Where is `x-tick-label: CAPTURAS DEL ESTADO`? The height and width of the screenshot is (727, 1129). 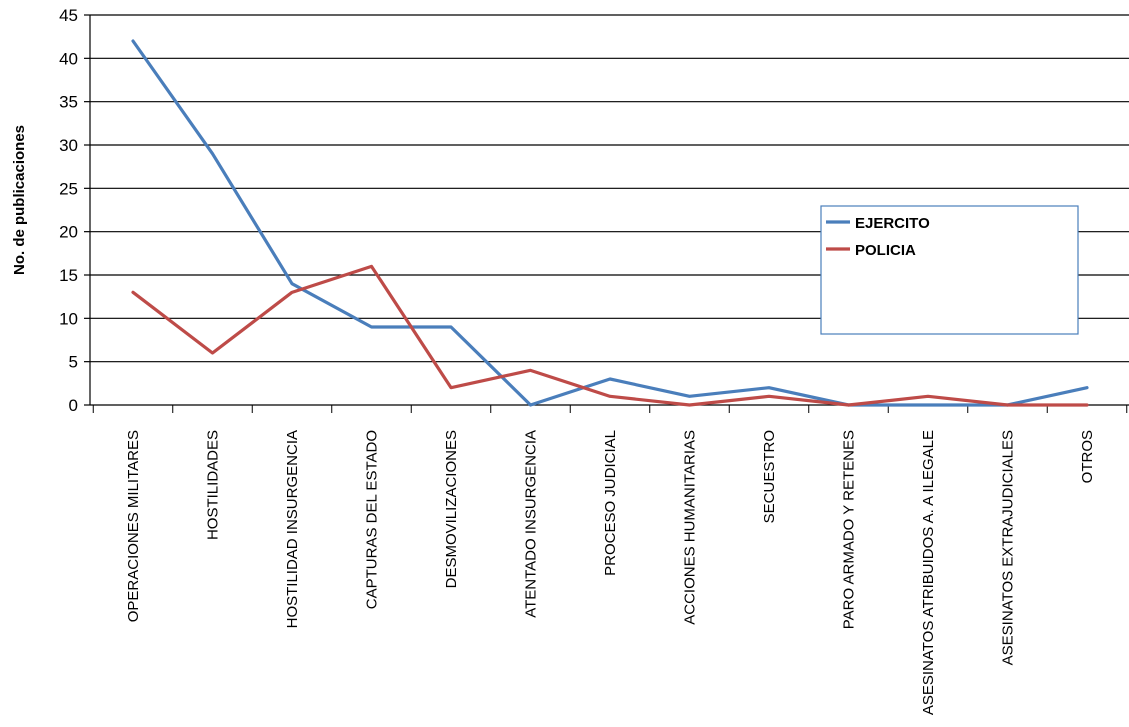
x-tick-label: CAPTURAS DEL ESTADO is located at coordinates (372, 519).